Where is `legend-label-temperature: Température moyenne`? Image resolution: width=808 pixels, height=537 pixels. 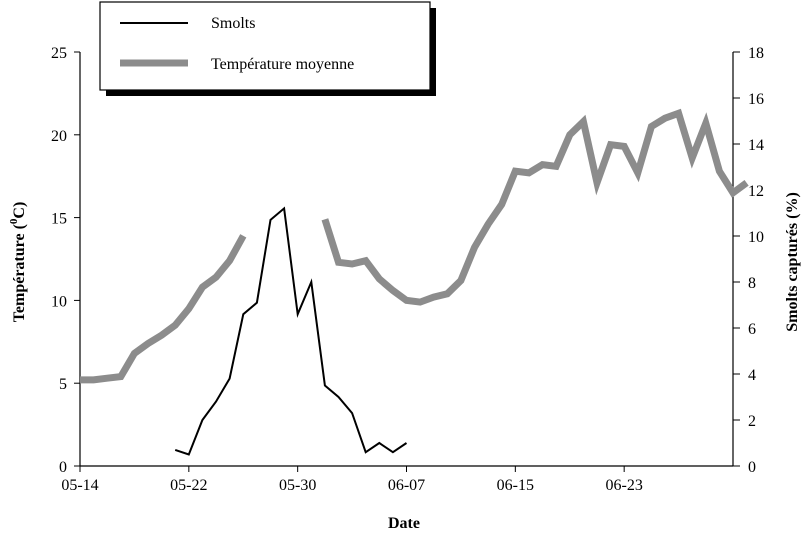
legend-label-temperature: Température moyenne is located at coordinates (282, 64).